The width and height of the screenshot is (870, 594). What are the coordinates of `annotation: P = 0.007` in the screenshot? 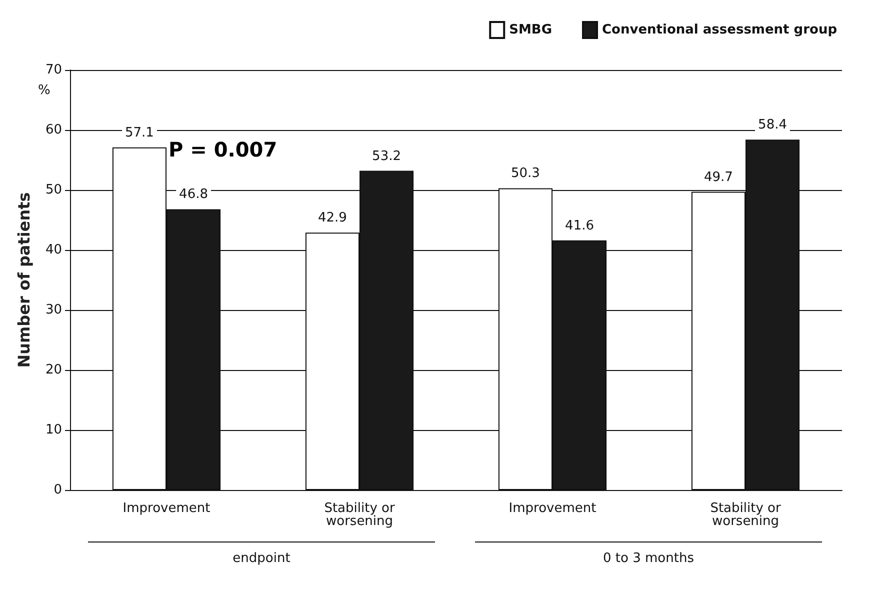 It's located at (223, 149).